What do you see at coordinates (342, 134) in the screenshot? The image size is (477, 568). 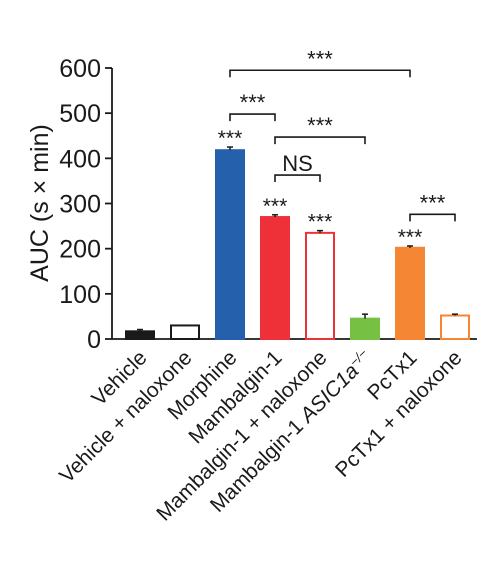 I see `comparison-brackets: *** *** *** NS ***` at bounding box center [342, 134].